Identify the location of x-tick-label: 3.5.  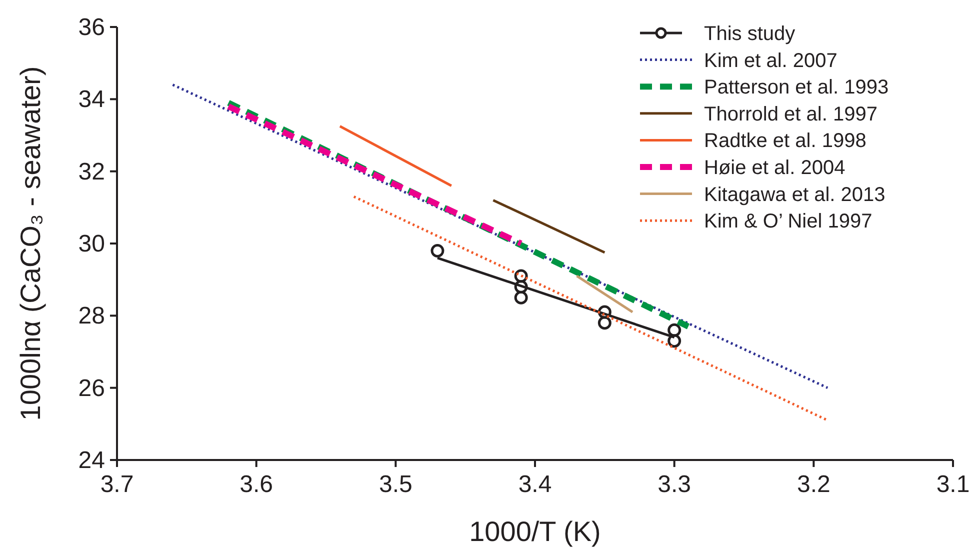
(395, 484).